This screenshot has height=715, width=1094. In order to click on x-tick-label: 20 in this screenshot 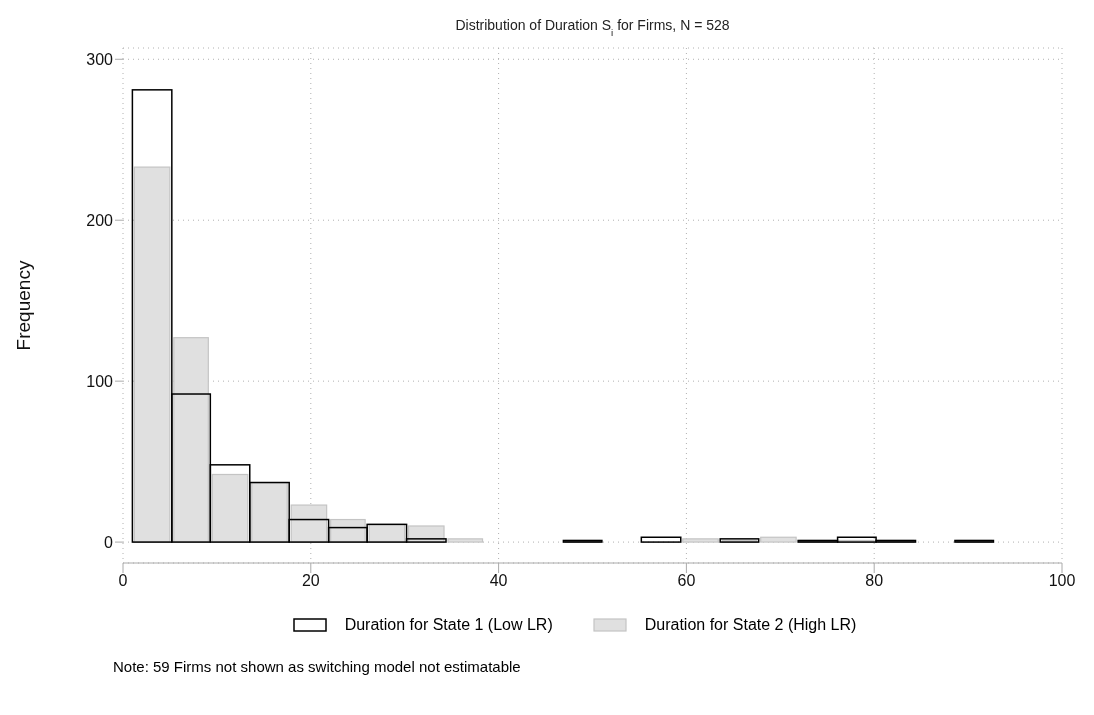, I will do `click(310, 581)`.